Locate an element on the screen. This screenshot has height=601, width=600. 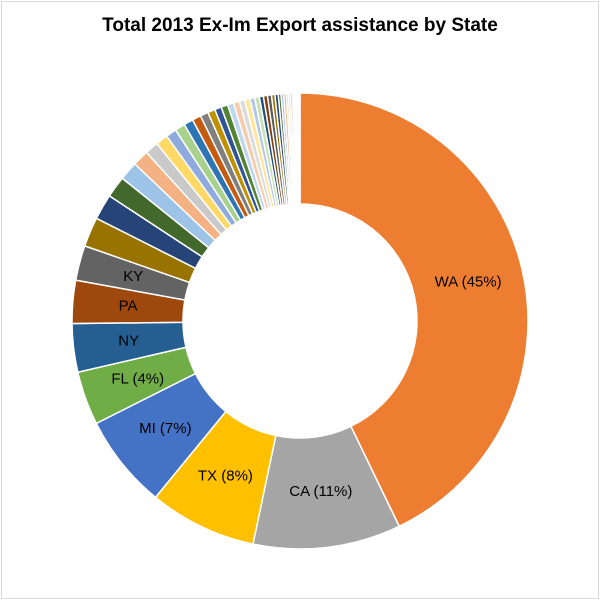
slice-label-mi: MI (7%) is located at coordinates (165, 428).